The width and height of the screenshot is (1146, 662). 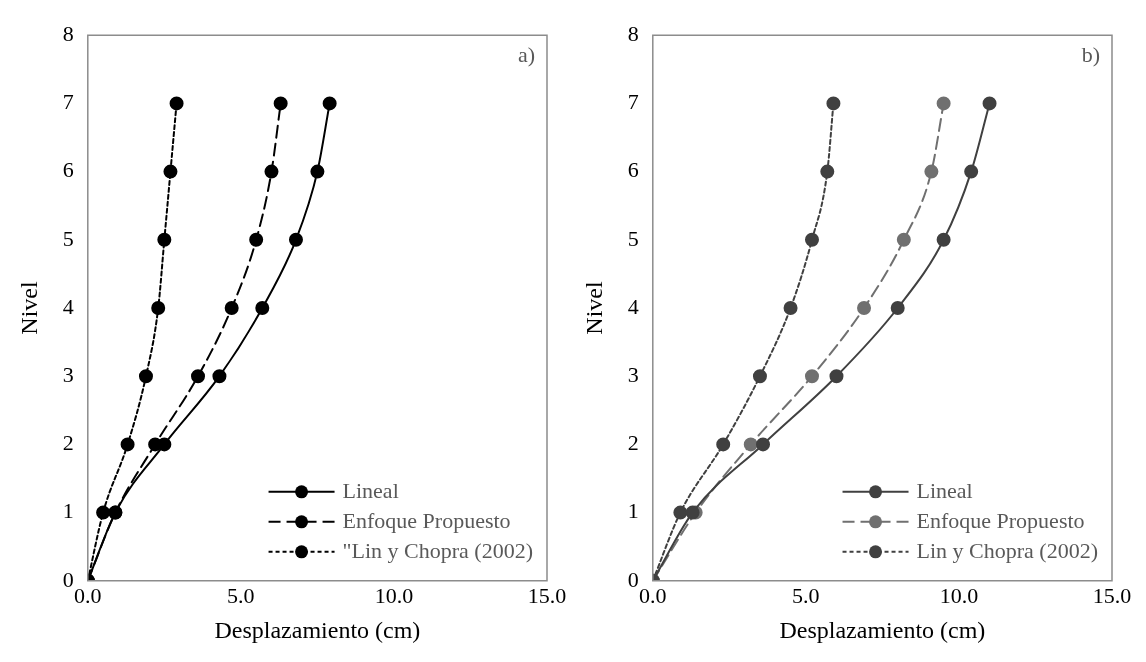 I want to click on annotation: b), so click(x=1090, y=54).